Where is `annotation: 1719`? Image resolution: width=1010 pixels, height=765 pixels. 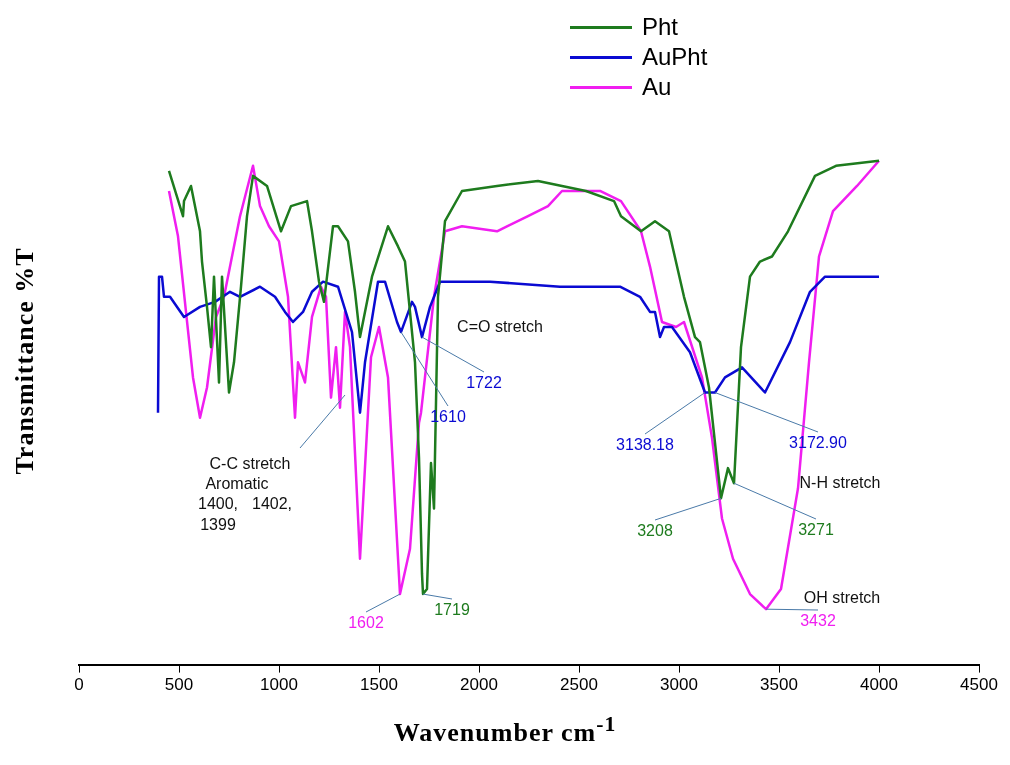
annotation: 1719 is located at coordinates (452, 610).